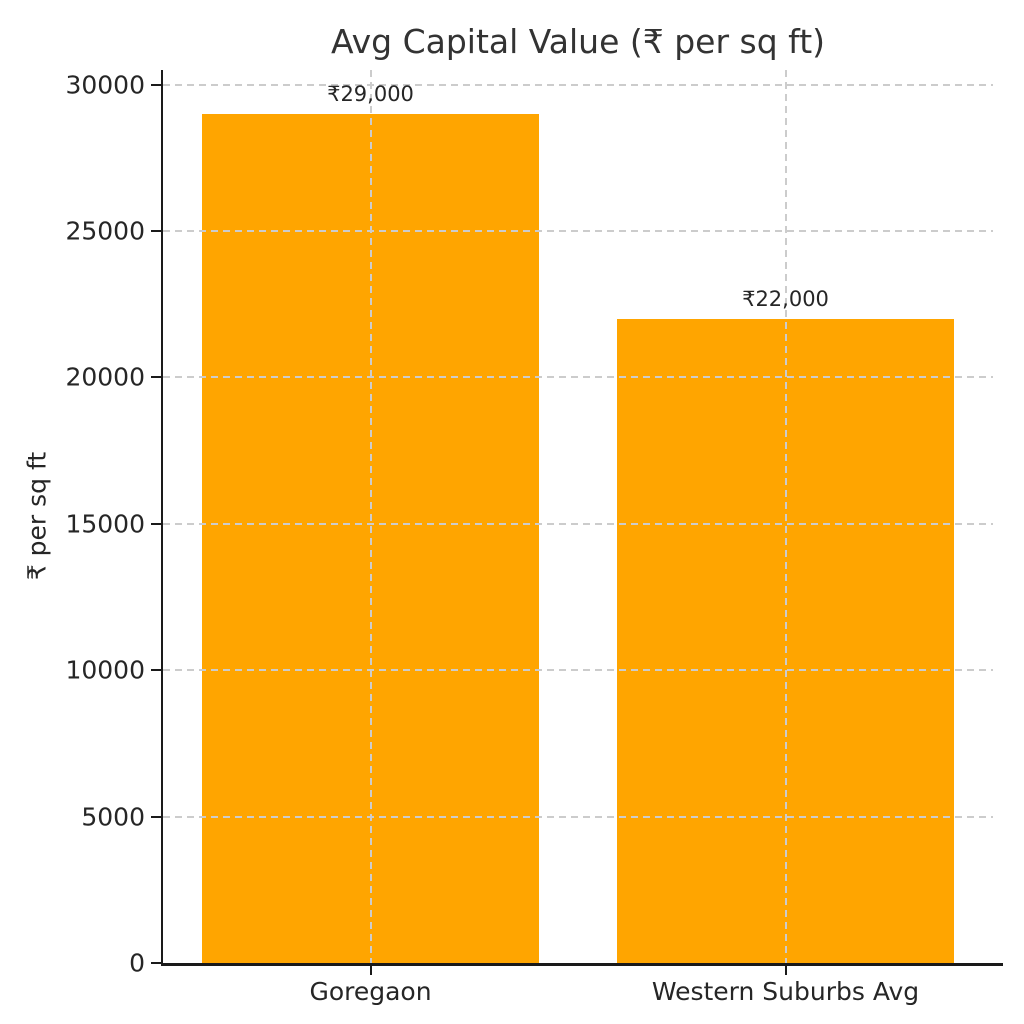 This screenshot has width=1024, height=1024. Describe the element at coordinates (137, 963) in the screenshot. I see `y-tick-label: 0` at that location.